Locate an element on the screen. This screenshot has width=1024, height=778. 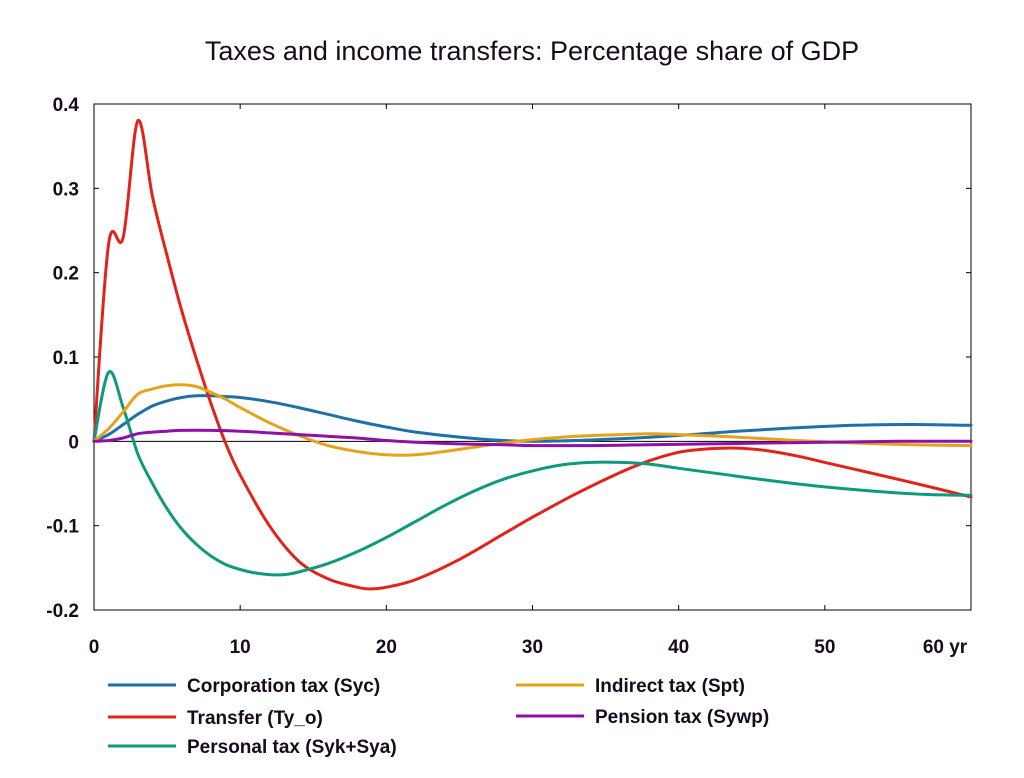
legend-item-pension-tax-sywp: Pension tax (Sywp) is located at coordinates (642, 717).